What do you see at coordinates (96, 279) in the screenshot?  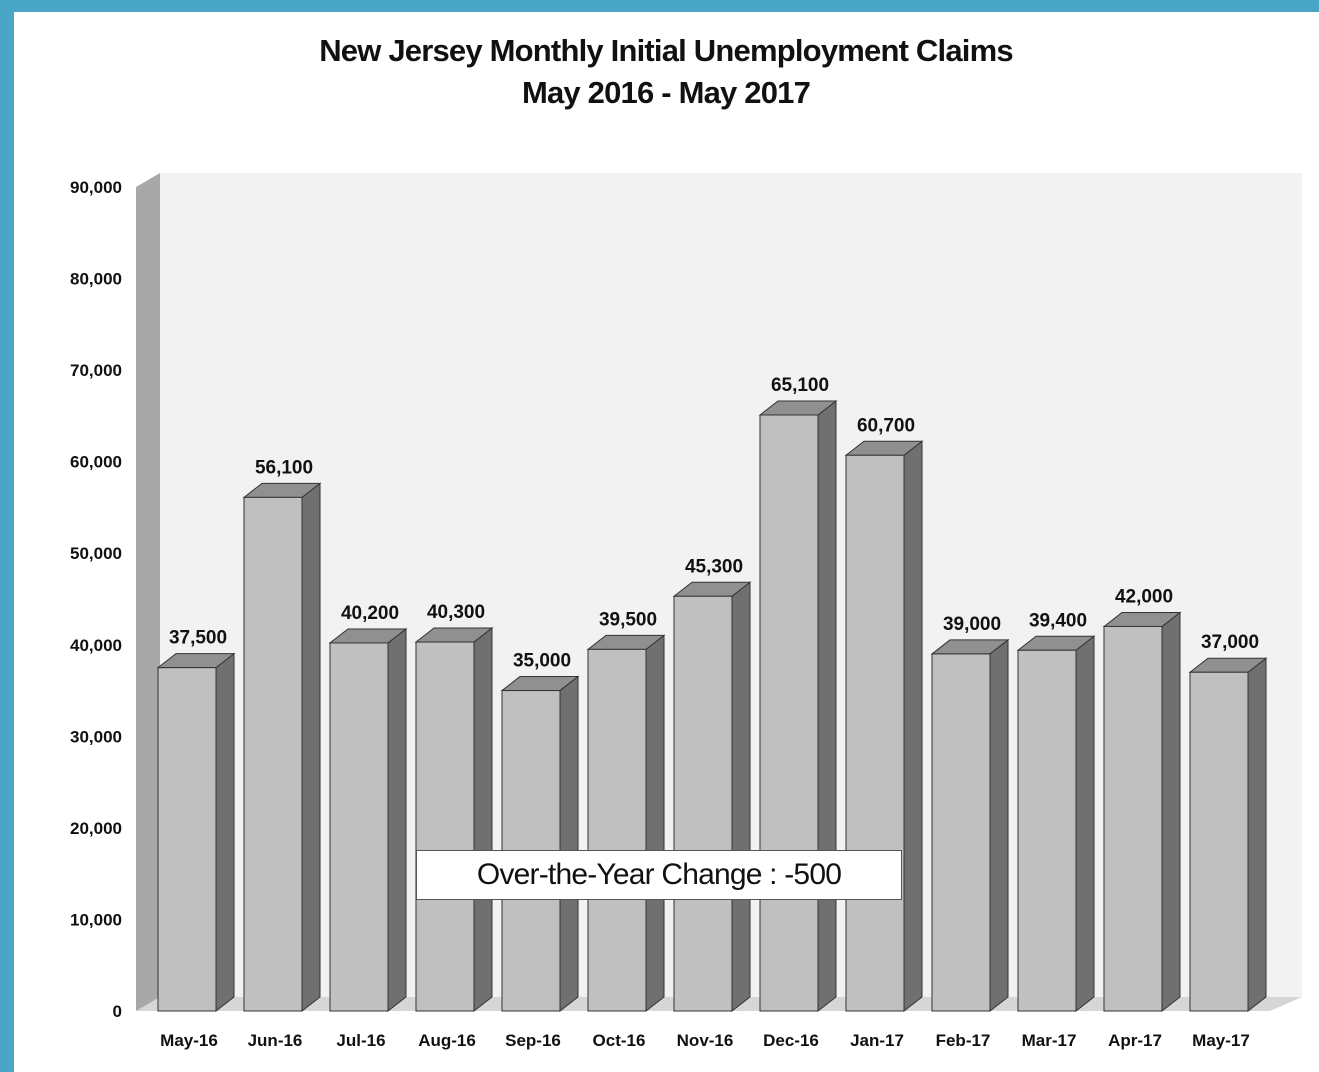 I see `y-tick-label: 80,000` at bounding box center [96, 279].